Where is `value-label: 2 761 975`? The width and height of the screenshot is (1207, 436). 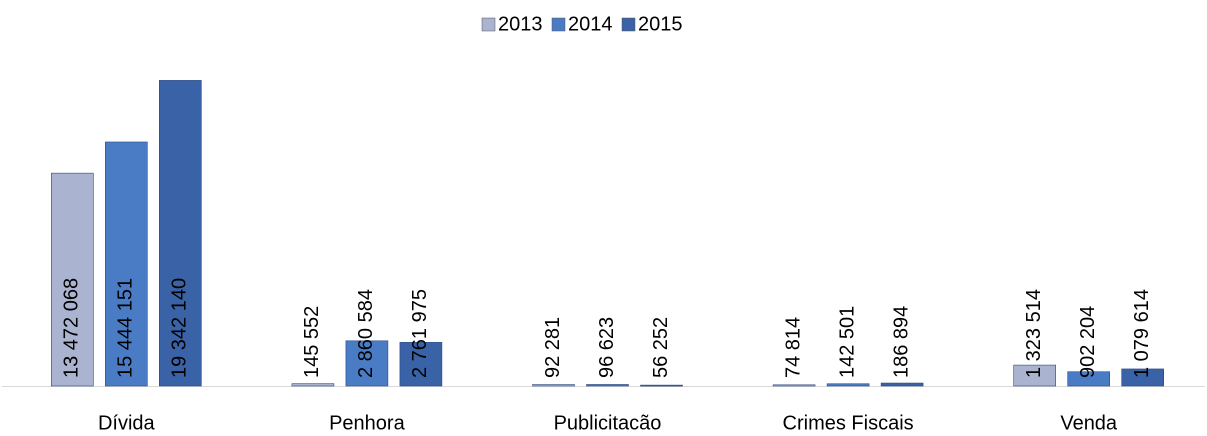 value-label: 2 761 975 is located at coordinates (420, 333).